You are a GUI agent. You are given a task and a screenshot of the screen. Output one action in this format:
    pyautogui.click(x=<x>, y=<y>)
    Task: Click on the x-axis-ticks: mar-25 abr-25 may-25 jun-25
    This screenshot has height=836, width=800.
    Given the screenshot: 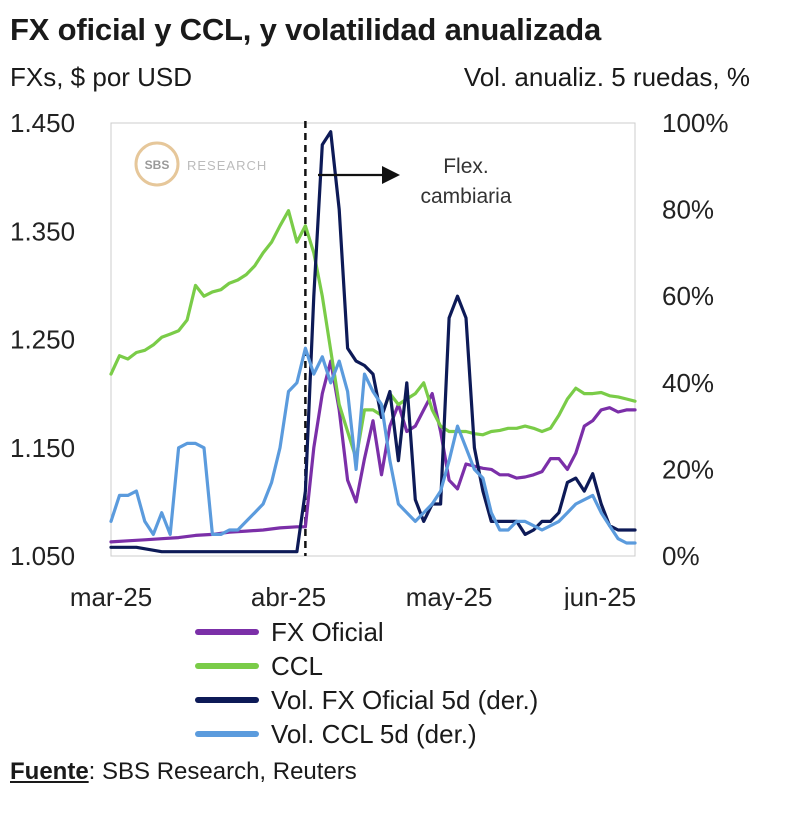 What is the action you would take?
    pyautogui.click(x=353, y=596)
    